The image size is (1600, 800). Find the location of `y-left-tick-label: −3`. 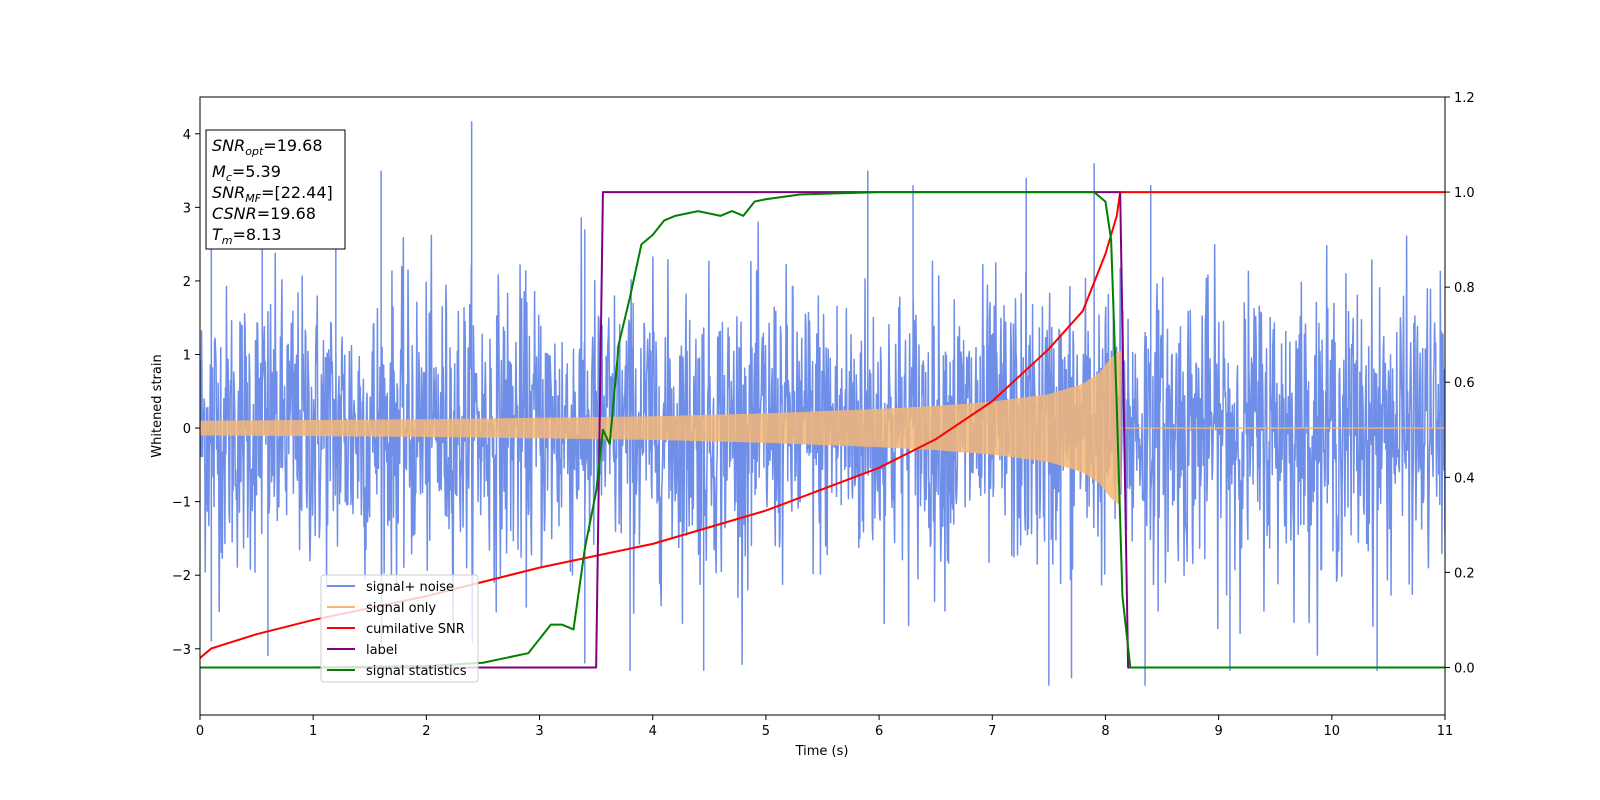

y-left-tick-label: −3 is located at coordinates (181, 650).